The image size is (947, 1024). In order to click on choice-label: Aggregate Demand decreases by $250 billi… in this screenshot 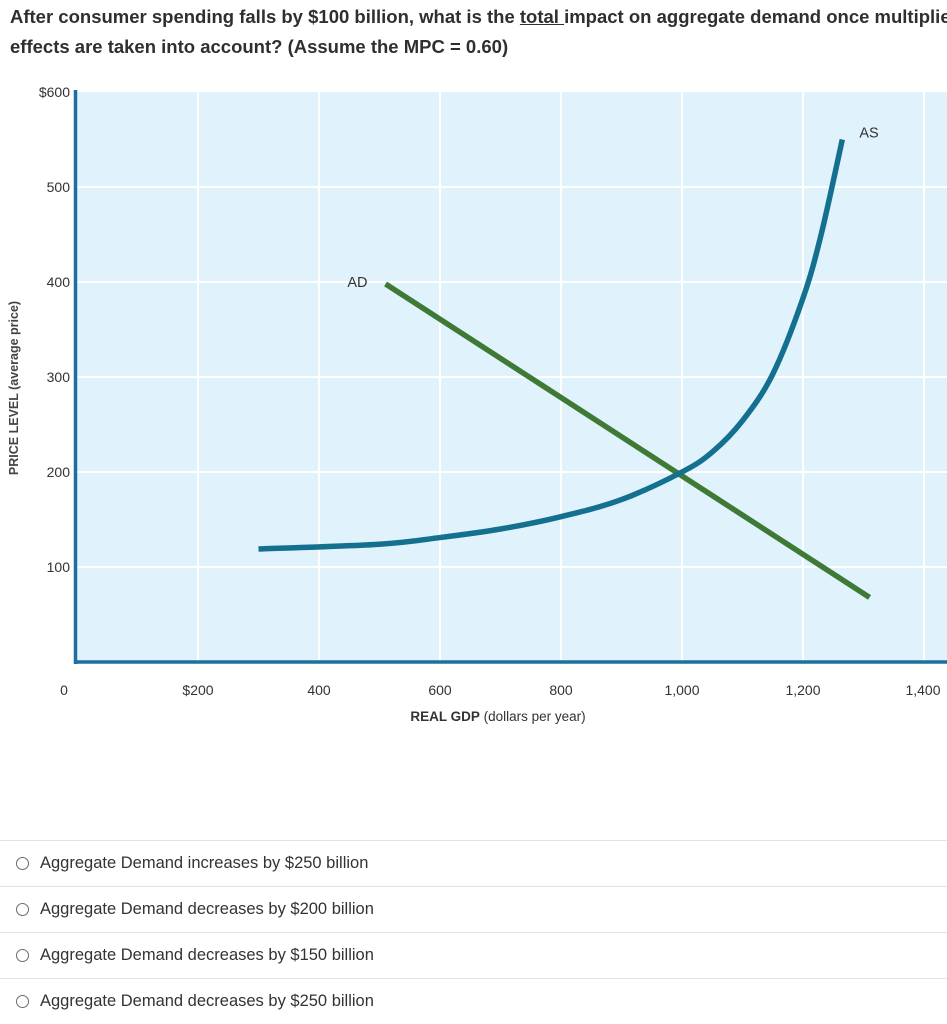, I will do `click(207, 1001)`.